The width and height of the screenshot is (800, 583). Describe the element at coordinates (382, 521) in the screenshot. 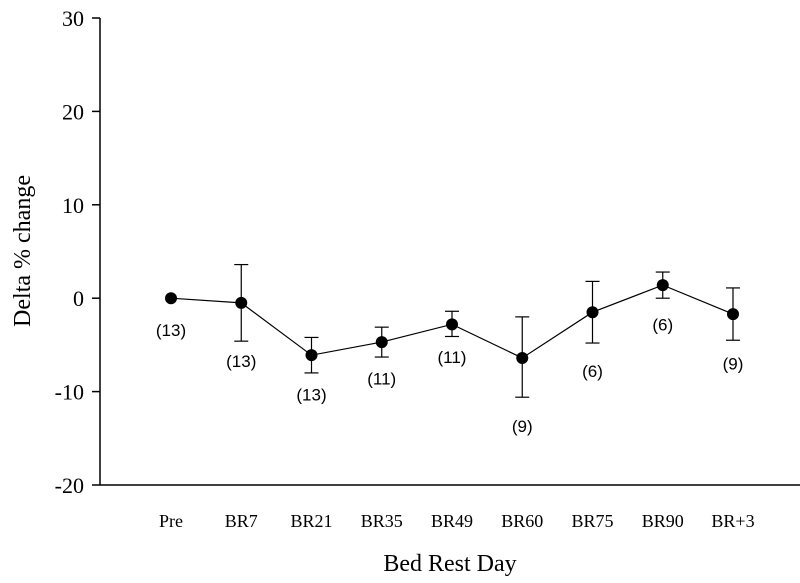

I see `x-tick-label: BR35` at that location.